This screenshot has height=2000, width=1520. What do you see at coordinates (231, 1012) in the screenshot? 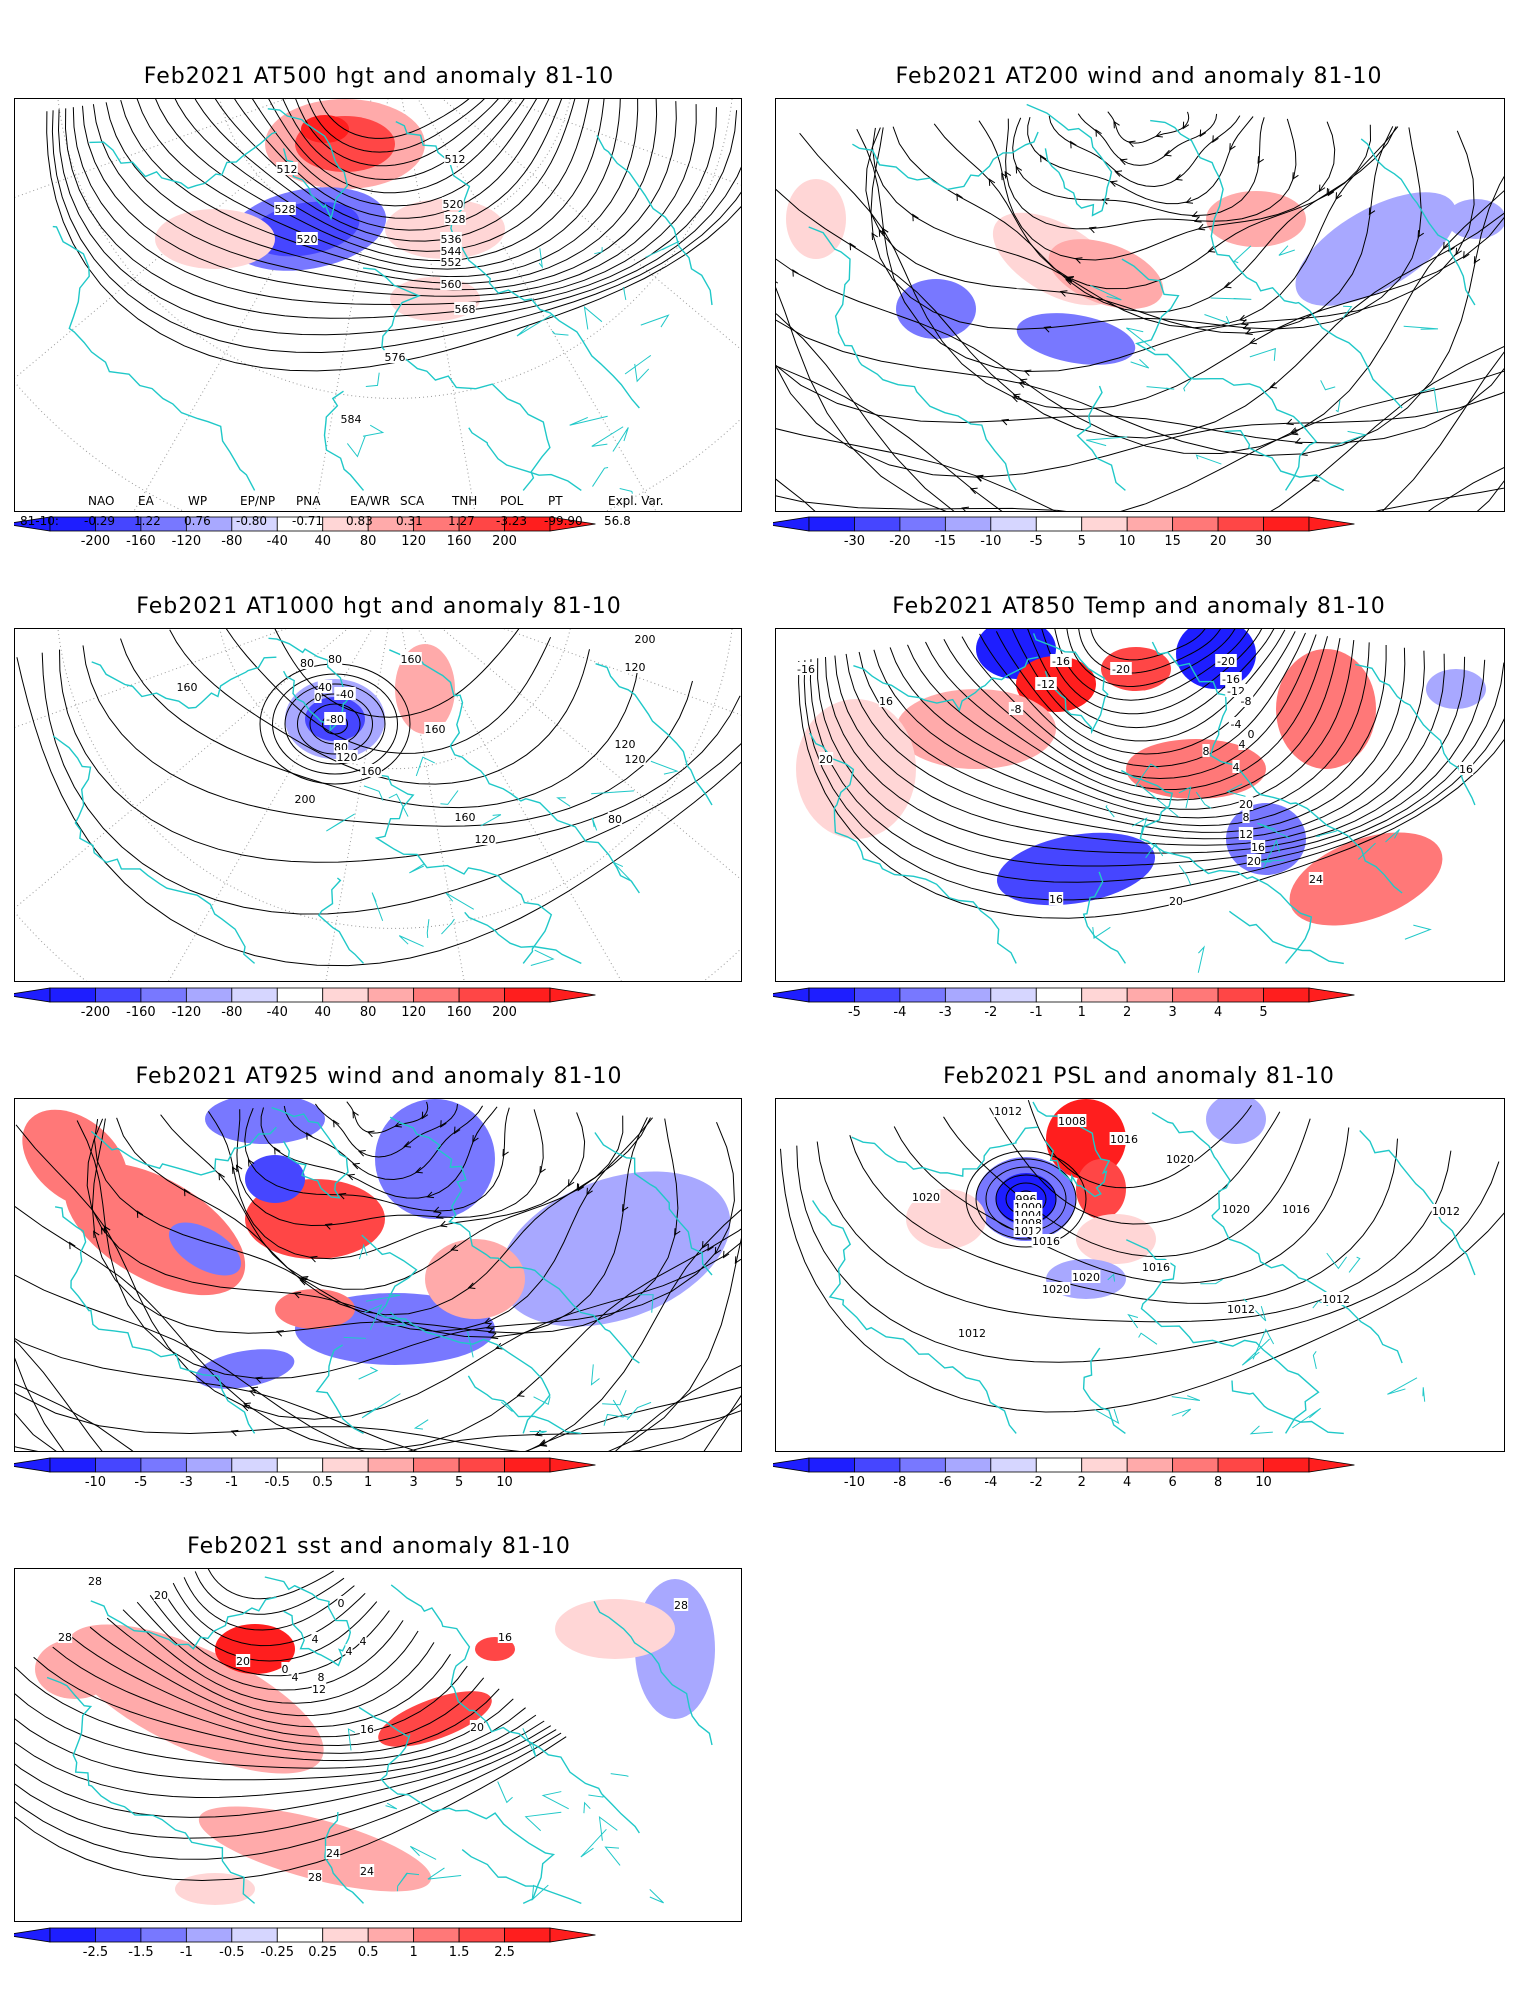
I see `colorbar-tick-label: -80` at bounding box center [231, 1012].